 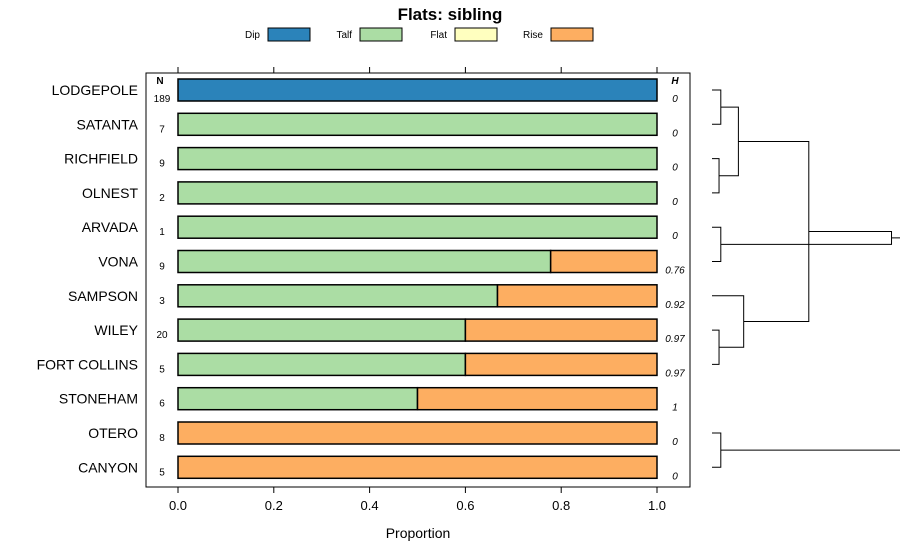 I want to click on n-column-header: N, so click(x=159, y=81).